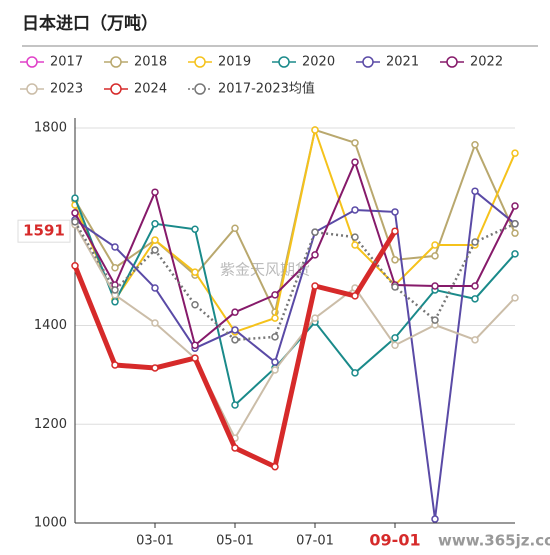  What do you see at coordinates (234, 62) in the screenshot?
I see `legend-label: 2019` at bounding box center [234, 62].